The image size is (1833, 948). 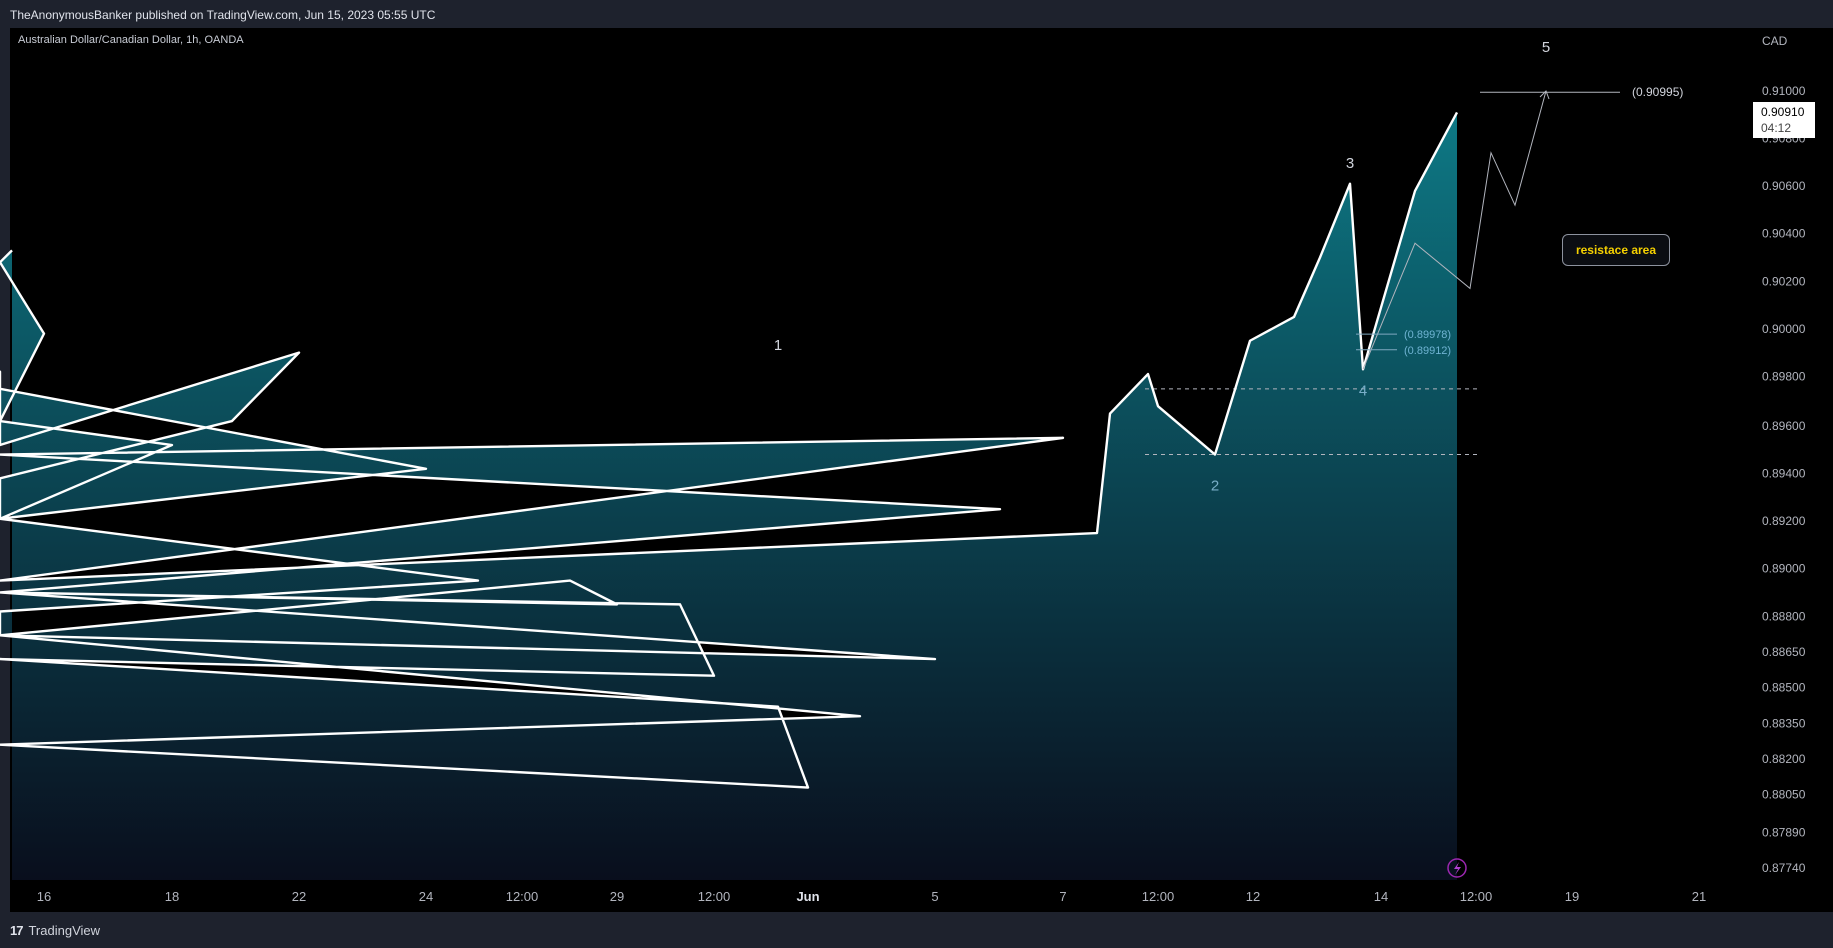 I want to click on y-tick-label: 0.90600, so click(x=1784, y=186).